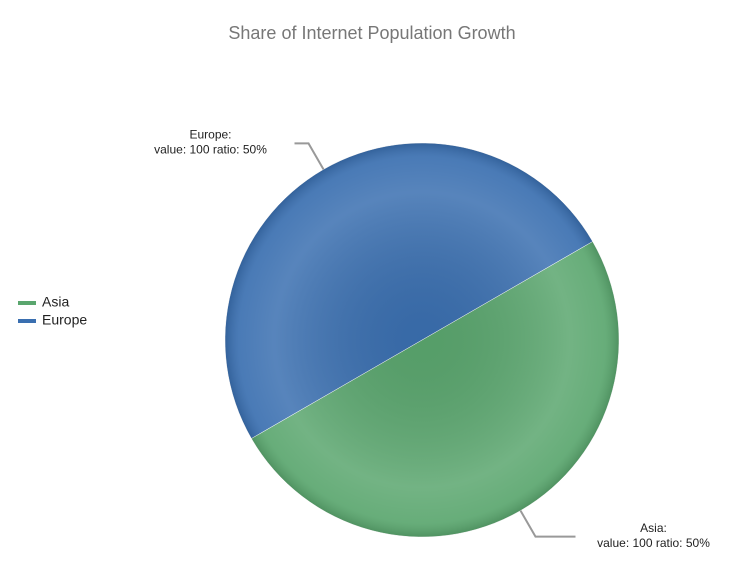 This screenshot has width=755, height=579. What do you see at coordinates (371, 33) in the screenshot?
I see `chart-title: Share of Internet Population Growth` at bounding box center [371, 33].